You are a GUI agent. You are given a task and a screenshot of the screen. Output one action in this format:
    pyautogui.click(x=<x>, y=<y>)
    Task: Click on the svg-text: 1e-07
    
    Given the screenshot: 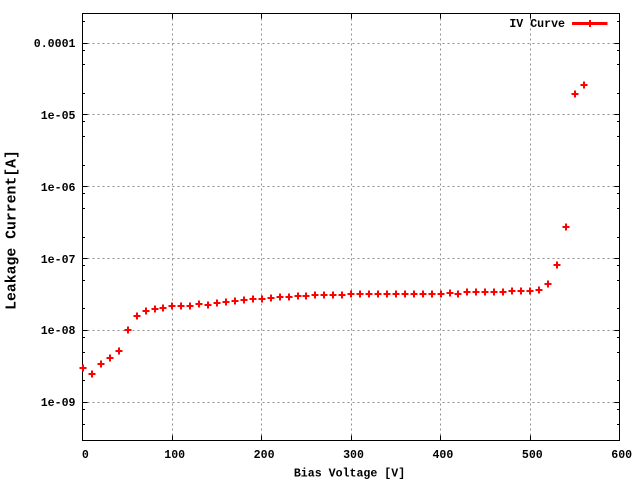 What is the action you would take?
    pyautogui.click(x=58, y=260)
    